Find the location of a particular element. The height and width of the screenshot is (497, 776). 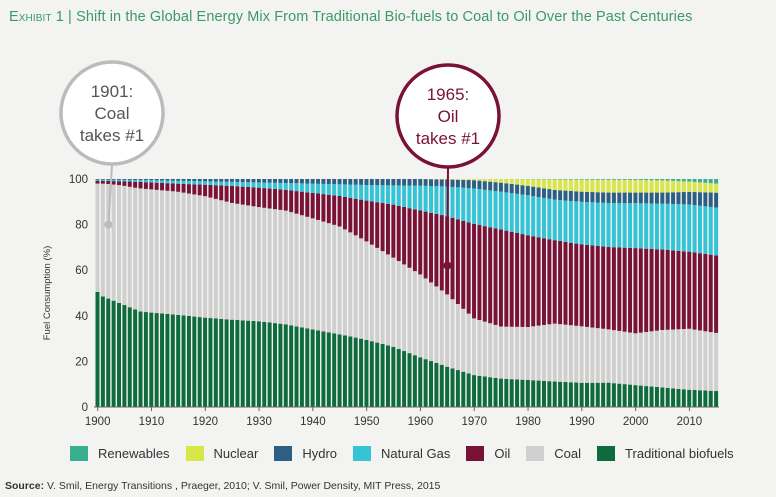

bar-hydro-1925 is located at coordinates (231, 180).